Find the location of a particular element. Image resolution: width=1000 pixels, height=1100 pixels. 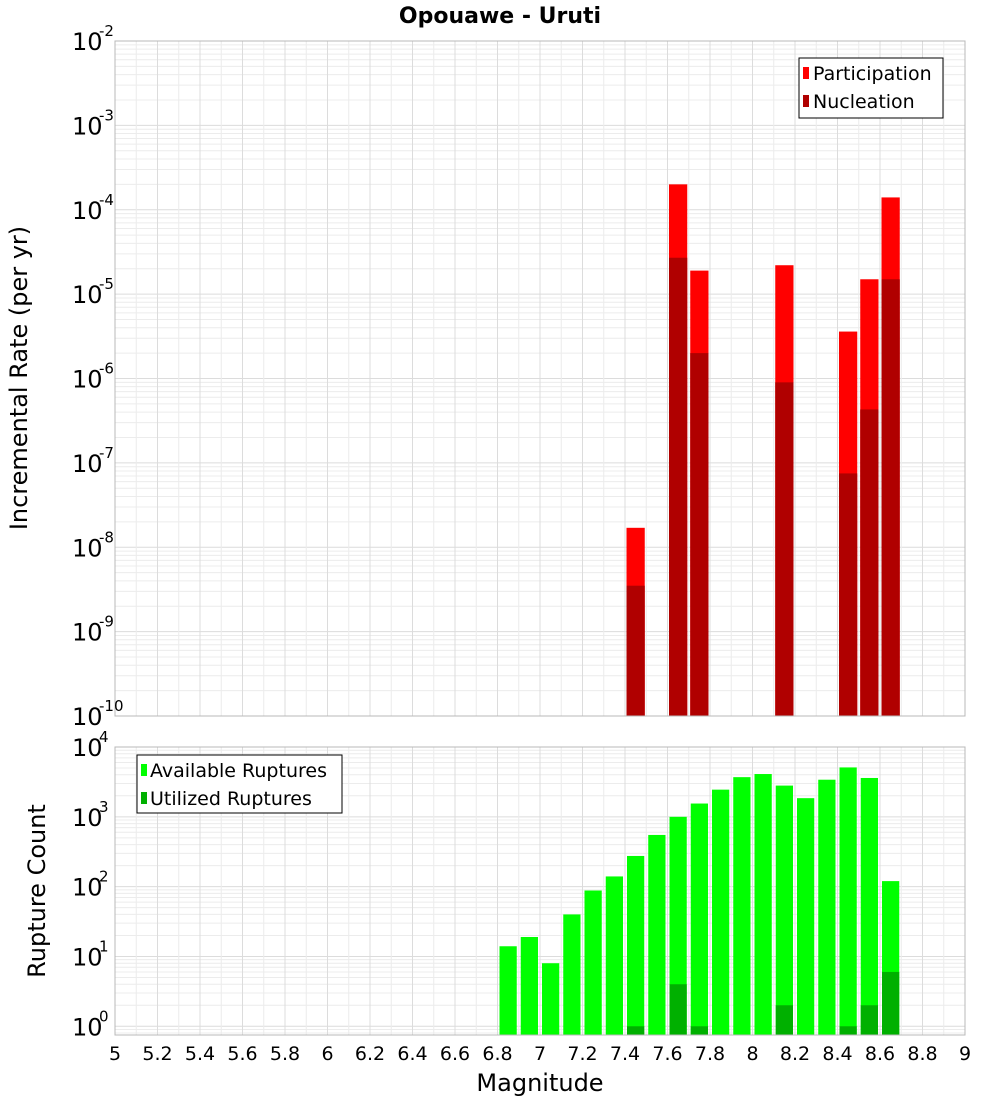

x-tick-label: 5.6 is located at coordinates (242, 1054).